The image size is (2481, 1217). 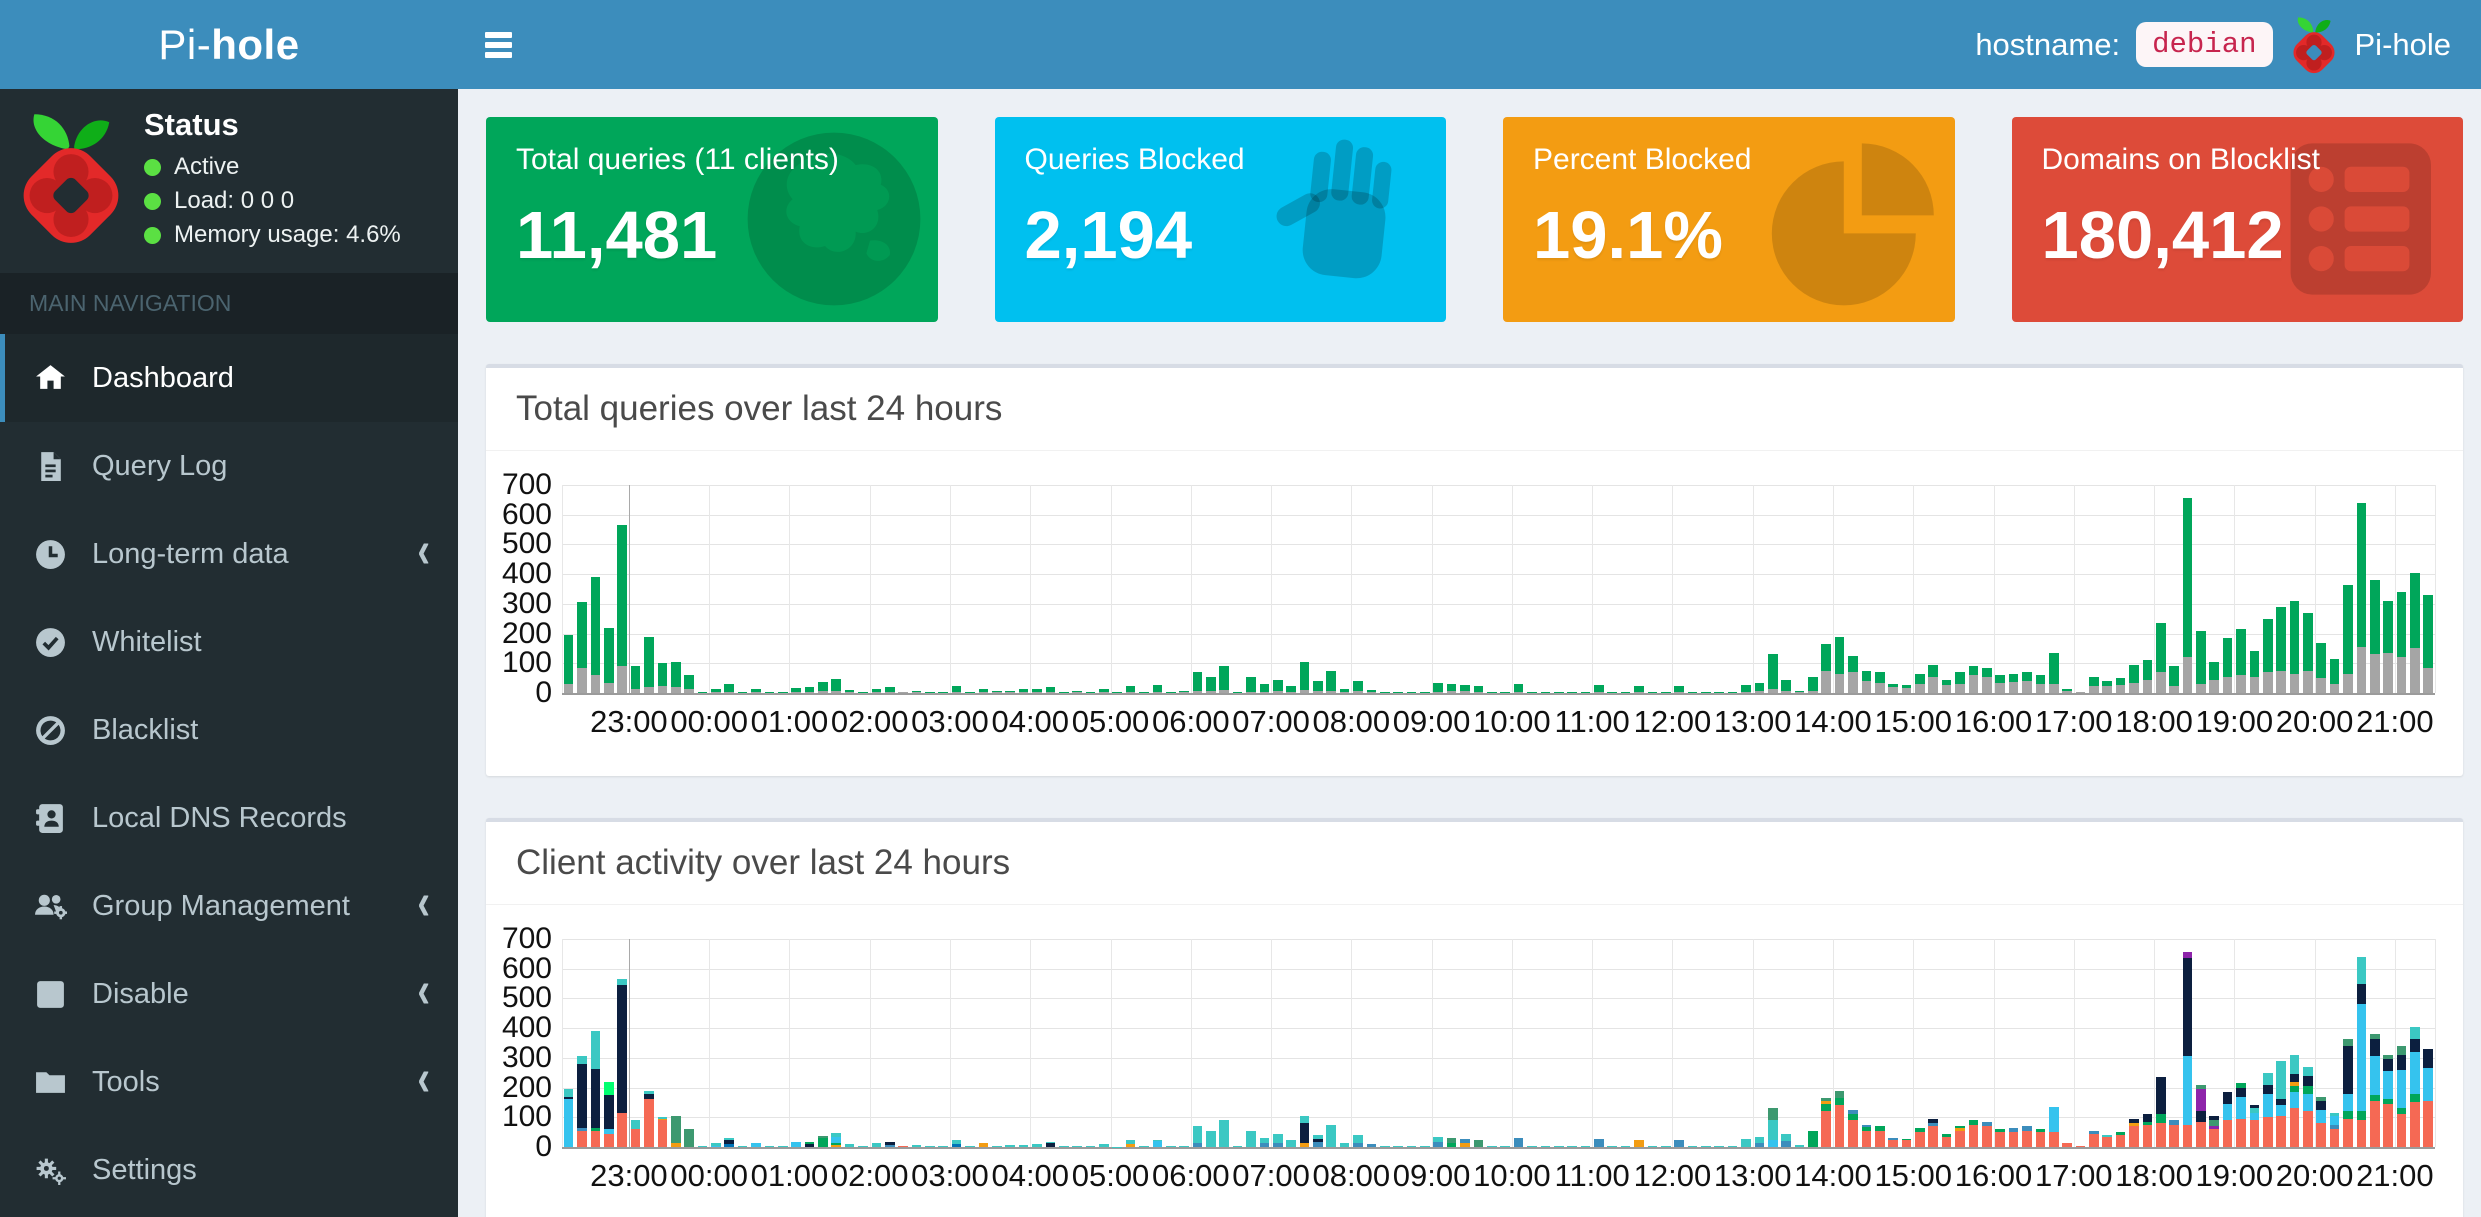 What do you see at coordinates (229, 554) in the screenshot?
I see `sidebar-item-long-term-data: Long-term data ‹` at bounding box center [229, 554].